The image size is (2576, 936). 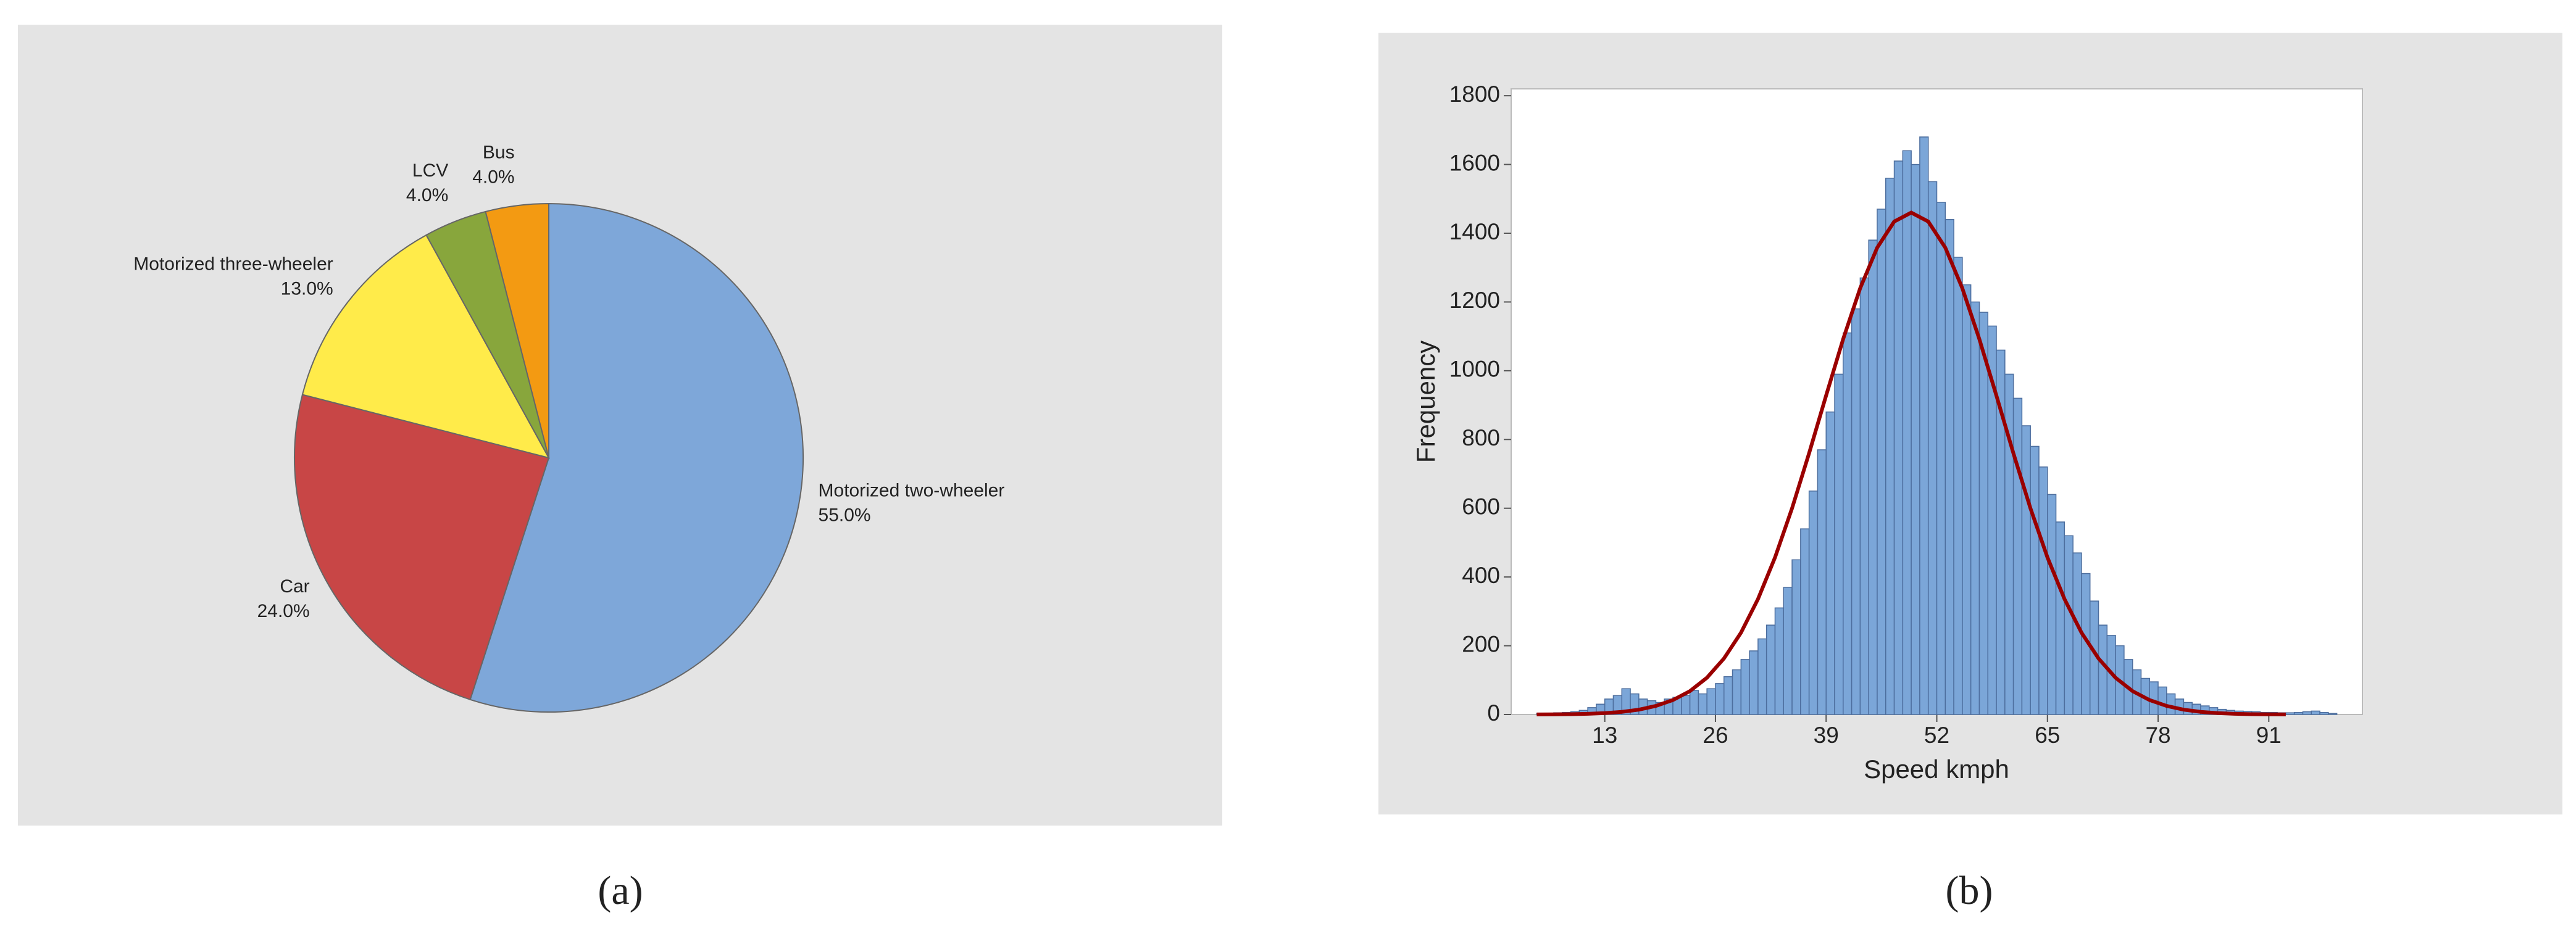 I want to click on y-tick-label: 600, so click(x=1481, y=506).